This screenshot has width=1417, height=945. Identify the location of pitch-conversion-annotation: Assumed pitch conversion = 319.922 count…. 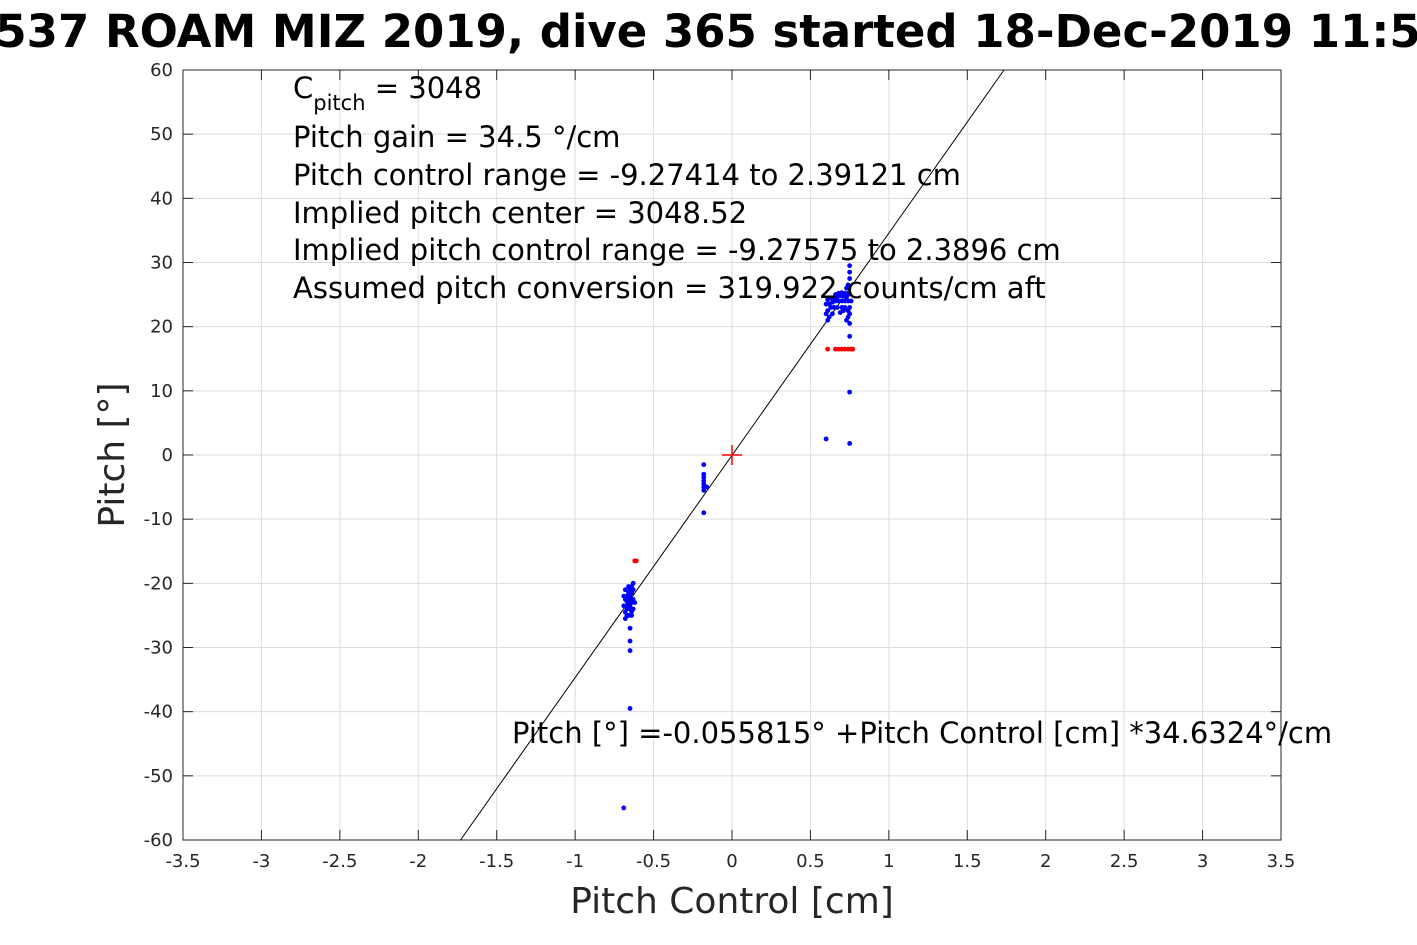
(669, 288).